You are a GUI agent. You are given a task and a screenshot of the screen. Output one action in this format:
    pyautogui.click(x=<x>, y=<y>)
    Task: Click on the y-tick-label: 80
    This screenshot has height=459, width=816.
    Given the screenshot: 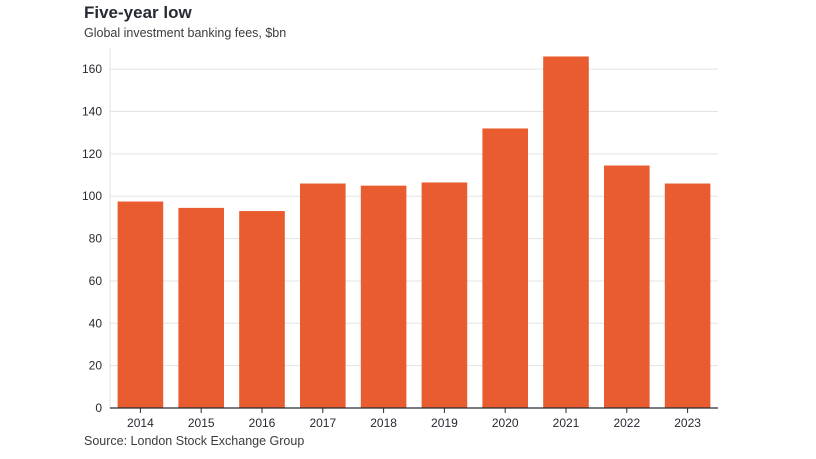 What is the action you would take?
    pyautogui.click(x=96, y=239)
    